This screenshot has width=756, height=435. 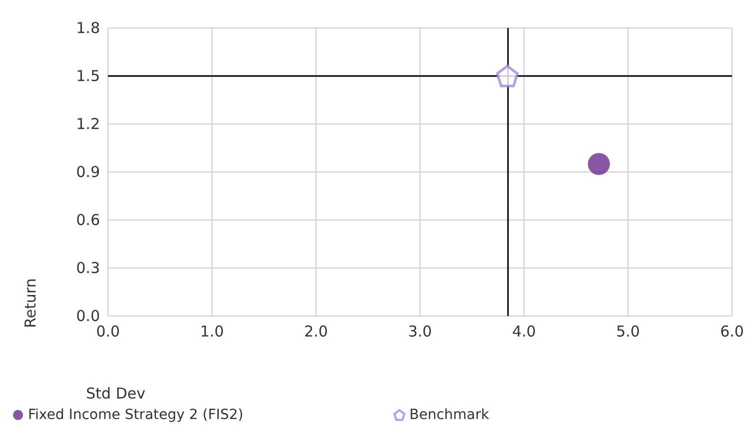 I want to click on x-tick-label: 0.0, so click(x=108, y=331).